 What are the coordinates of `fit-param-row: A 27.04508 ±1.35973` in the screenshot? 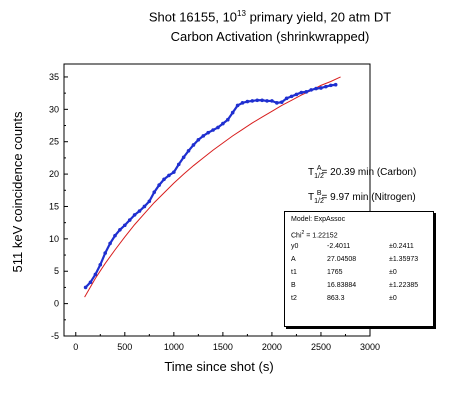 It's located at (354, 259).